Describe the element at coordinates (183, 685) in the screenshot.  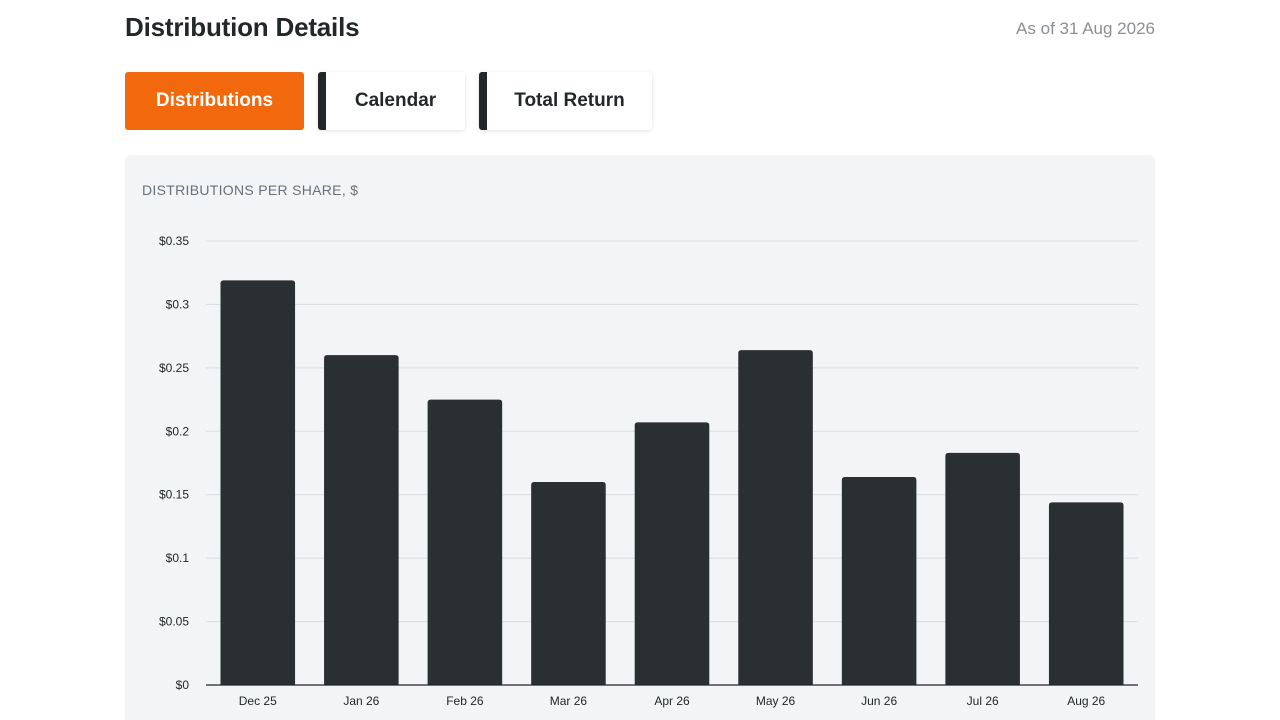
I see `y-tick-label: $0` at that location.